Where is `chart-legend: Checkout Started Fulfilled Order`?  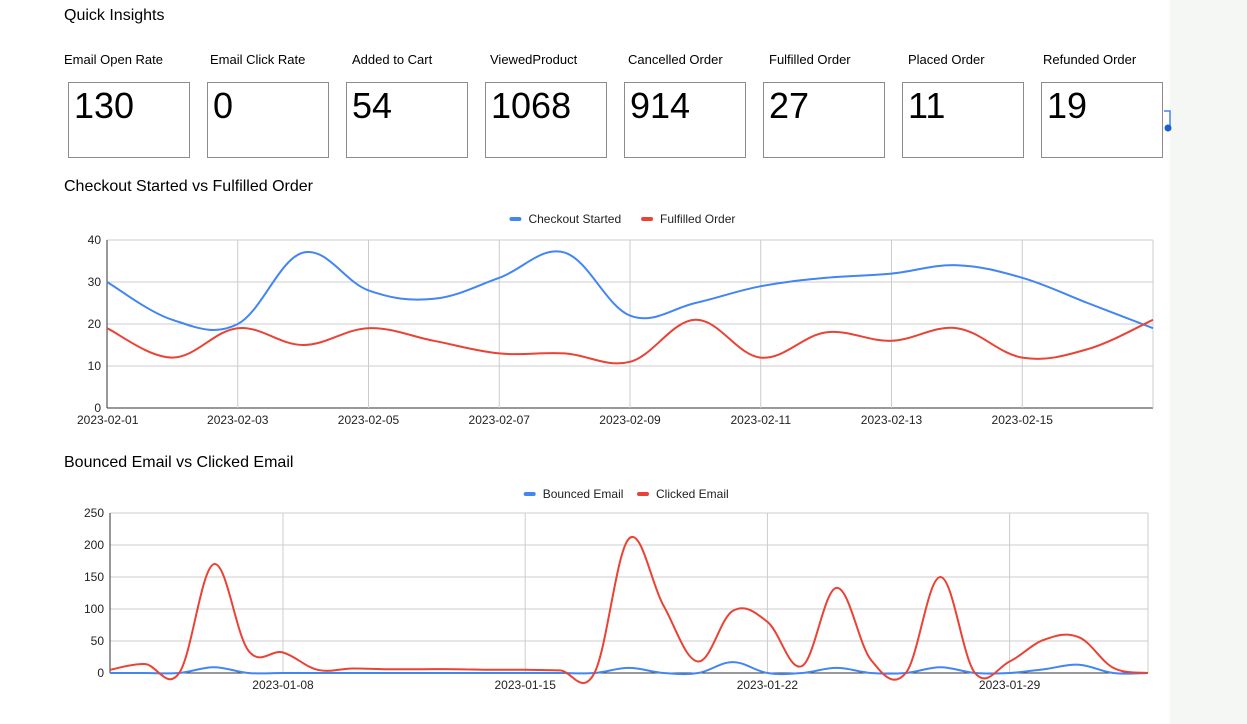
chart-legend: Checkout Started Fulfilled Order is located at coordinates (622, 219).